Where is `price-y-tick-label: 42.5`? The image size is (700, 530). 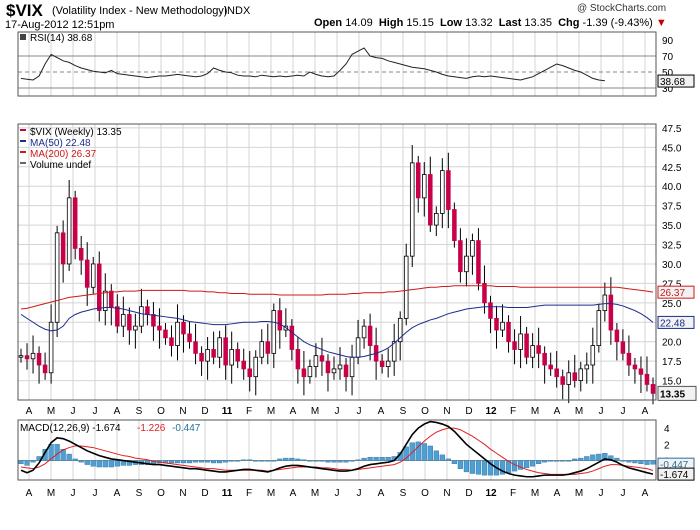
price-y-tick-label: 42.5 is located at coordinates (672, 168).